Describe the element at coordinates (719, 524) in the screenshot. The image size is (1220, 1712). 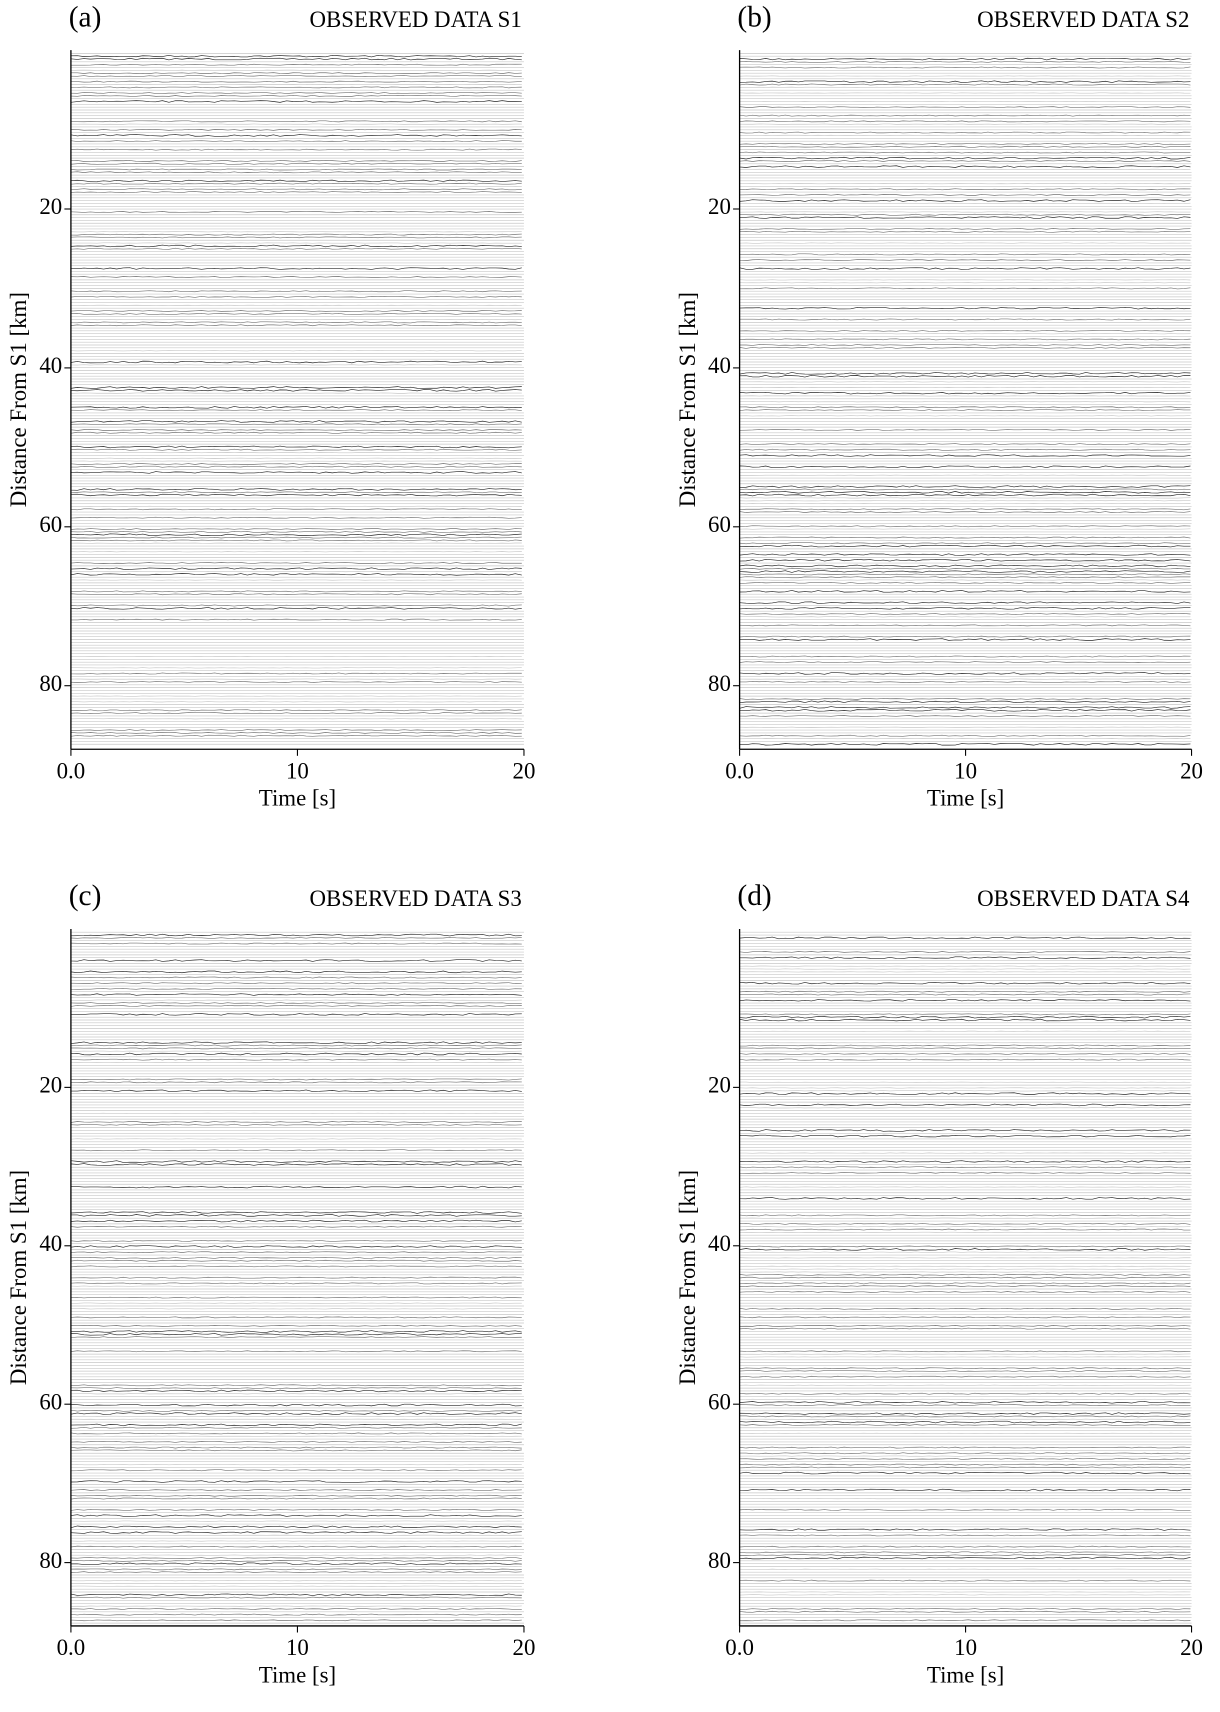
I see `y-tick-label: 60` at that location.